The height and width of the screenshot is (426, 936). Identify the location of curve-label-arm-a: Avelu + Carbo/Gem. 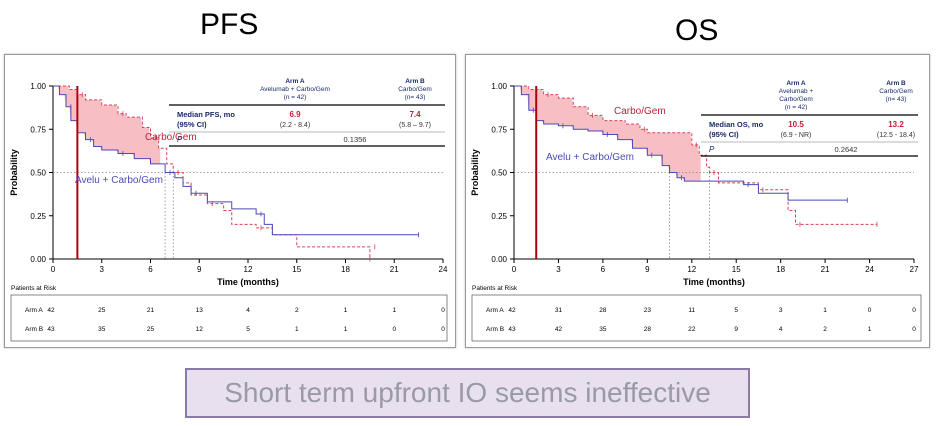
(590, 157).